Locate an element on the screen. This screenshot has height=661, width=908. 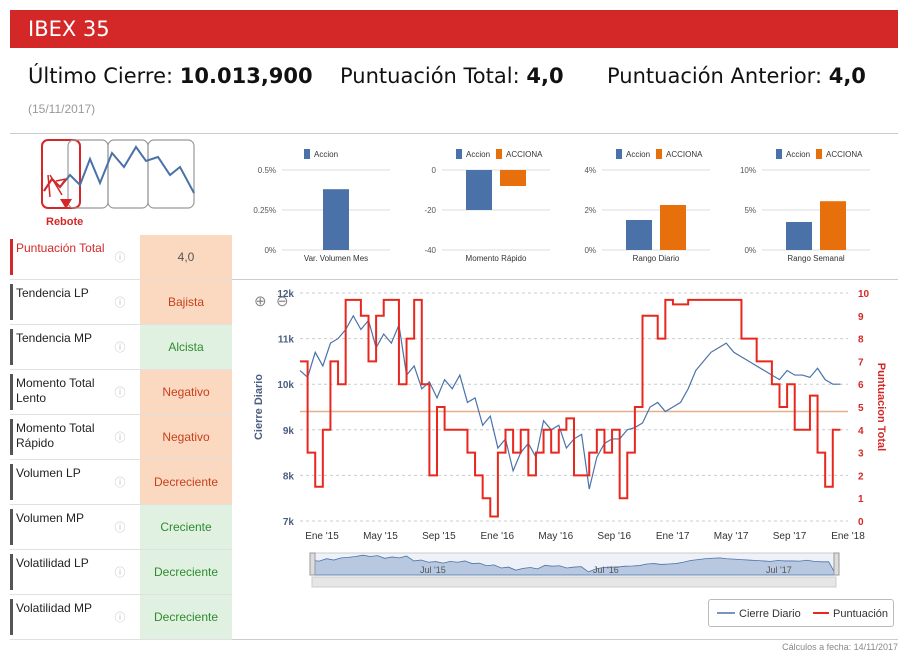
indicator-row: Tendencia MP ⓘ Alcista is located at coordinates (121, 347).